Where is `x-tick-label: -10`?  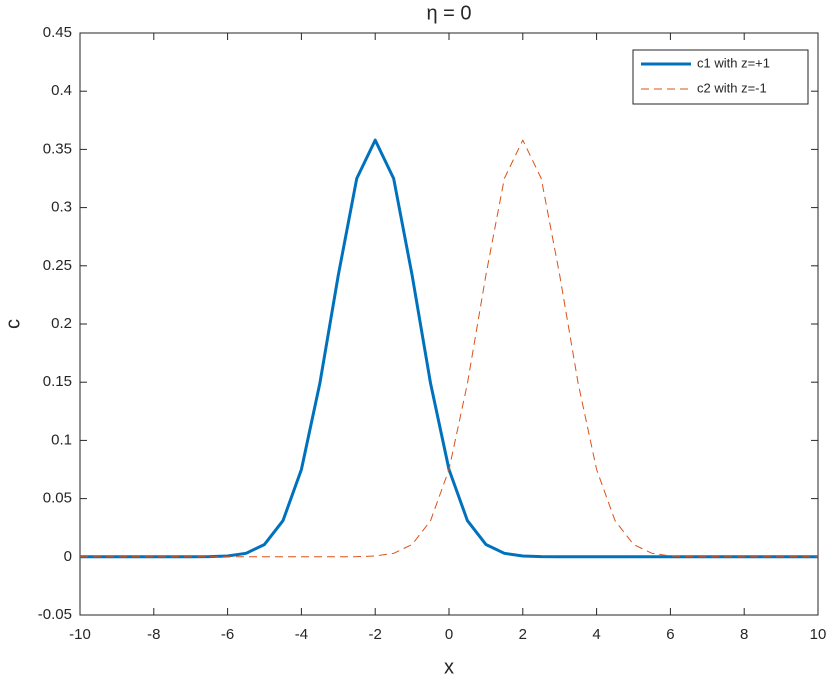
x-tick-label: -10 is located at coordinates (80, 634).